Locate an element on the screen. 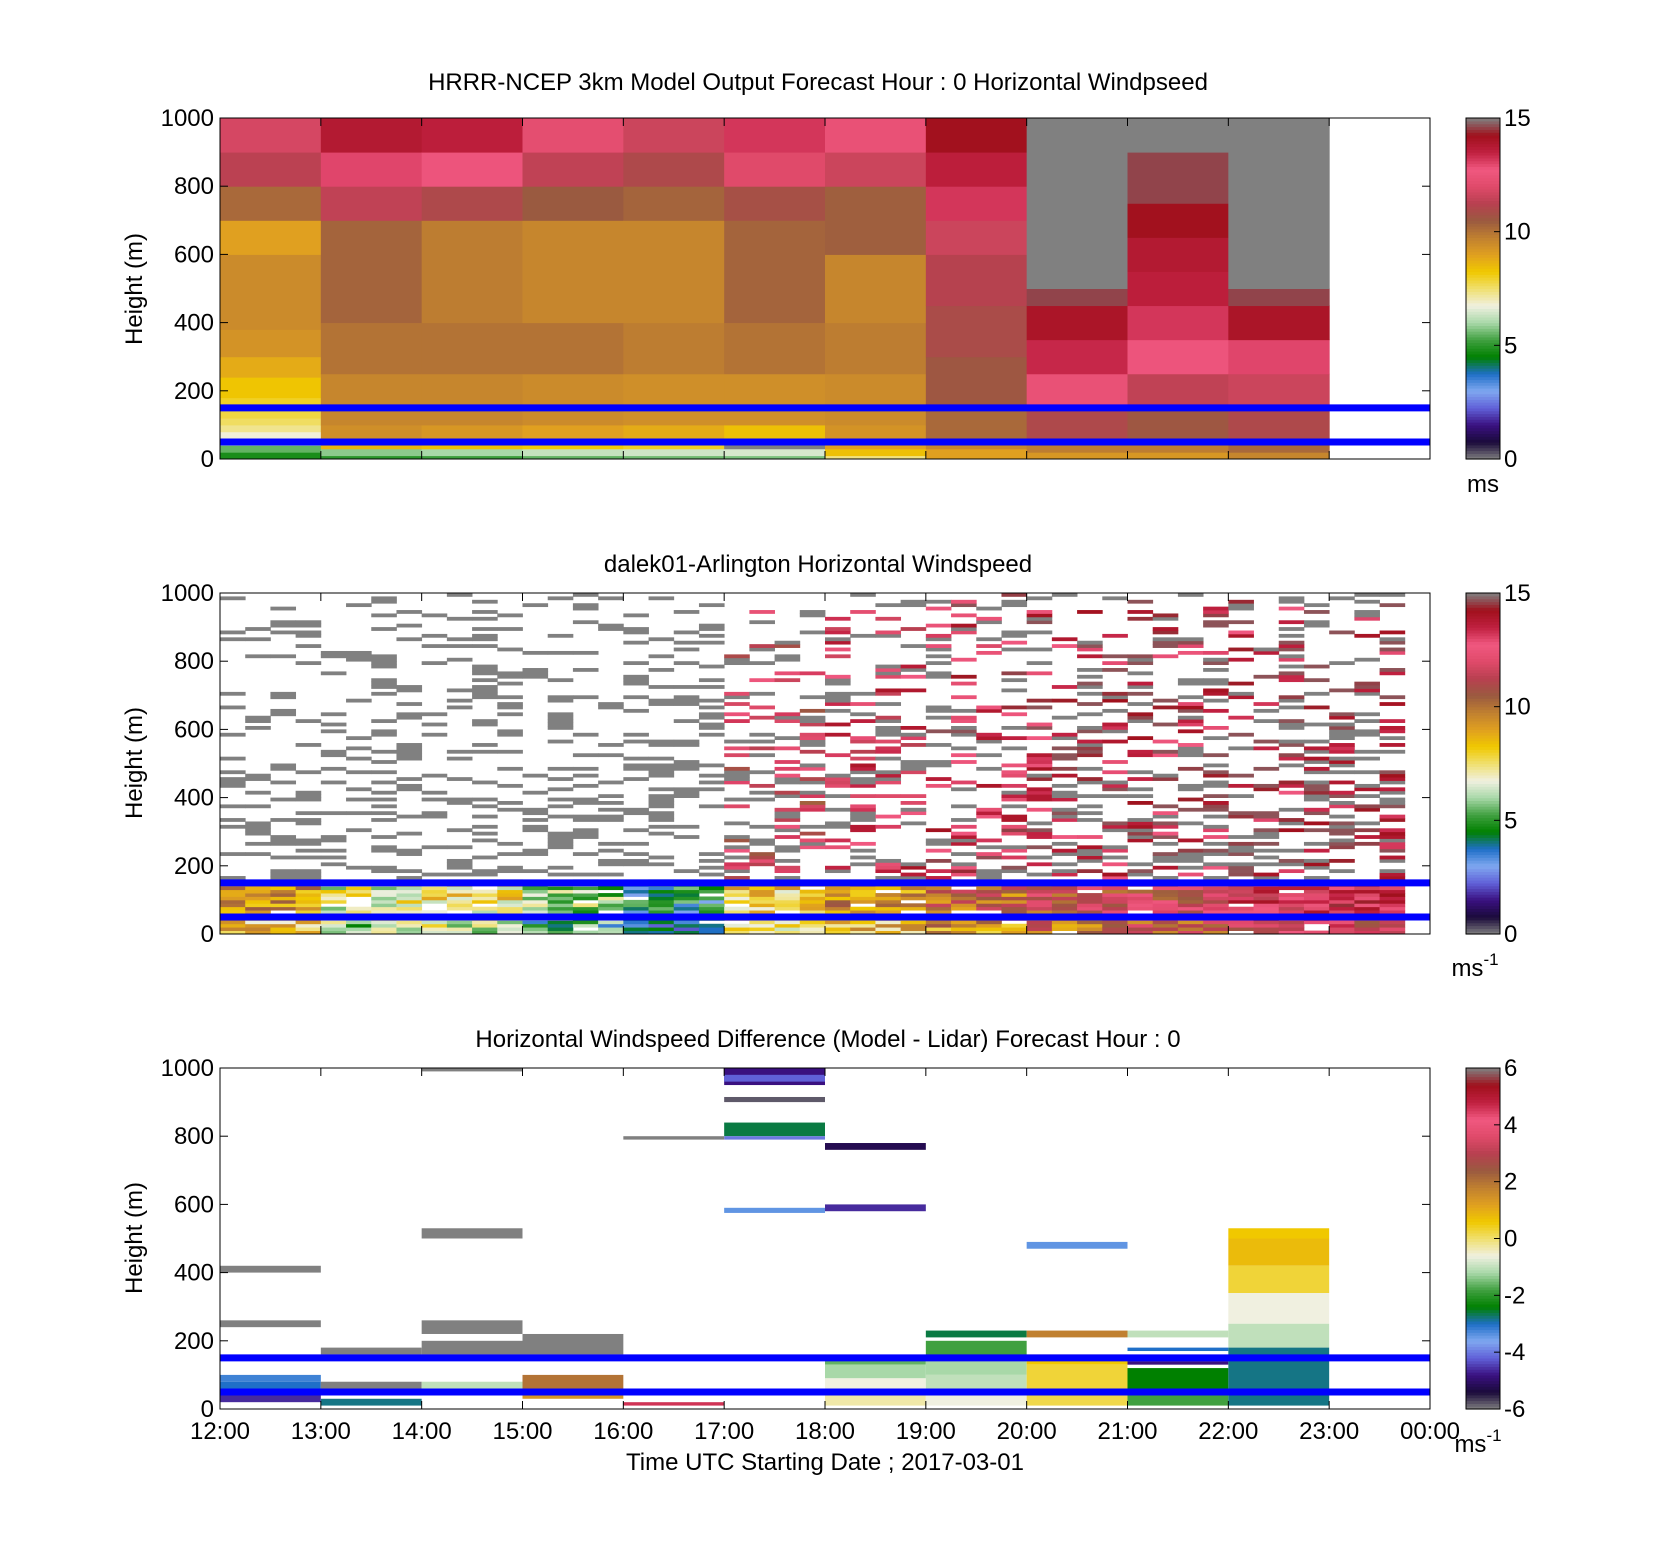 The height and width of the screenshot is (1561, 1680). colorbar-tick-label: 0 is located at coordinates (1510, 1239).